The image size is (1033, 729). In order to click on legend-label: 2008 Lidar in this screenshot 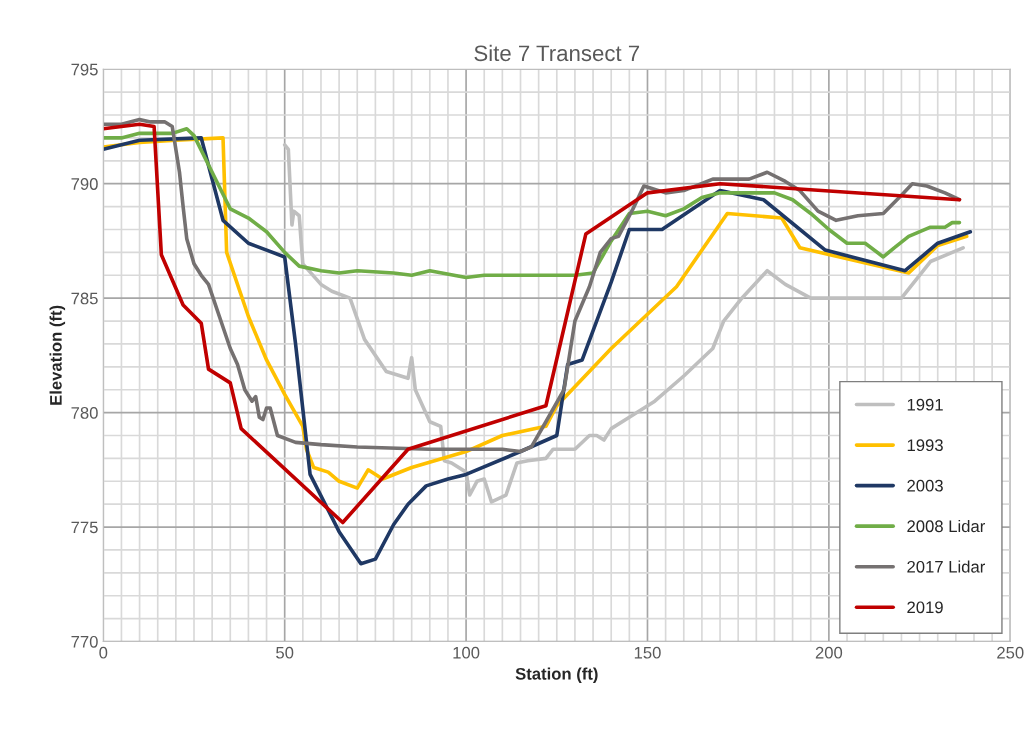, I will do `click(946, 526)`.